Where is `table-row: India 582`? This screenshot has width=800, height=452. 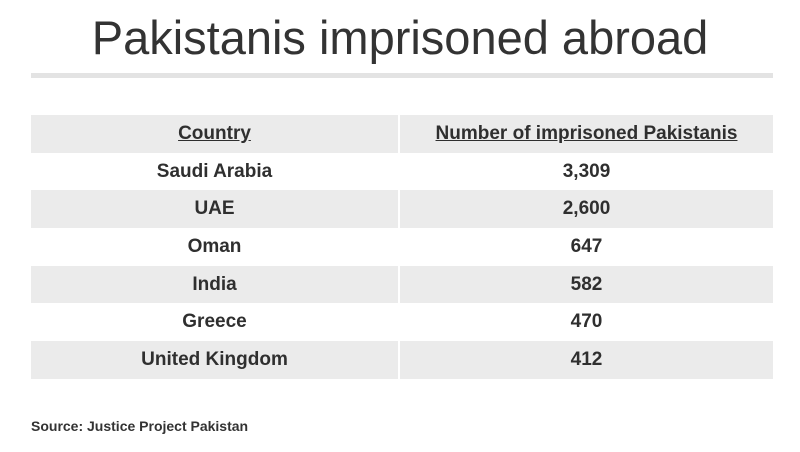 table-row: India 582 is located at coordinates (402, 284).